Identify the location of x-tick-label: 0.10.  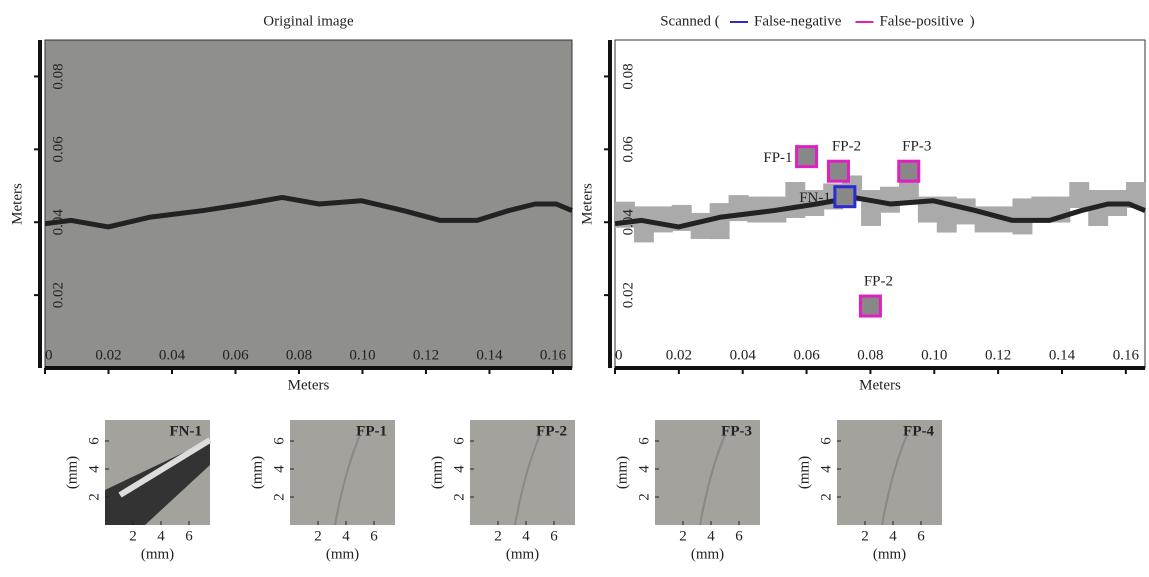
(362, 355).